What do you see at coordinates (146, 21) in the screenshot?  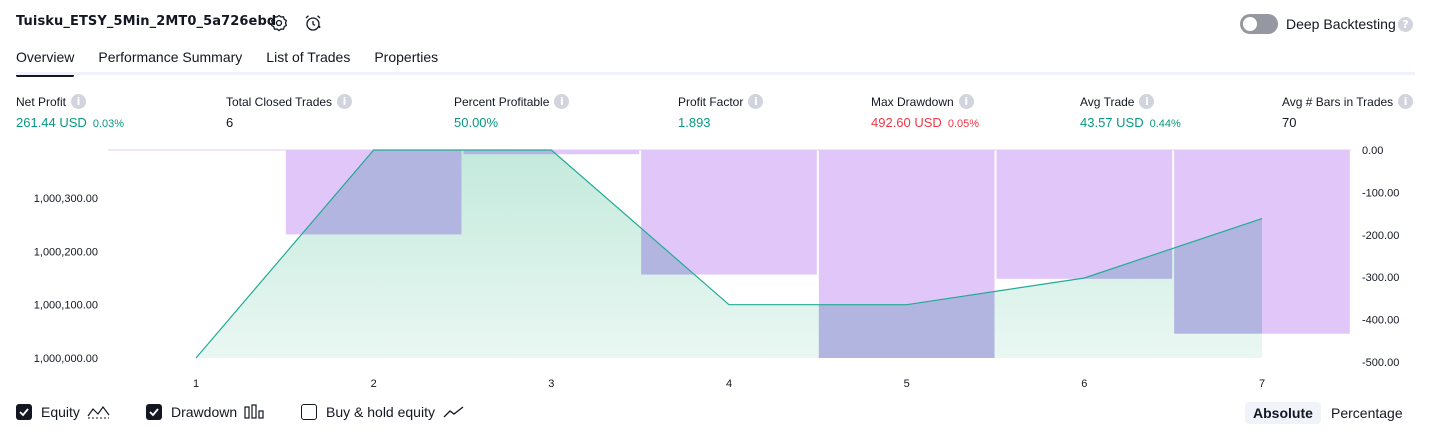 I see `strategy-title: Tuisku_ETSY_5Min_2MT0_5a726ebd` at bounding box center [146, 21].